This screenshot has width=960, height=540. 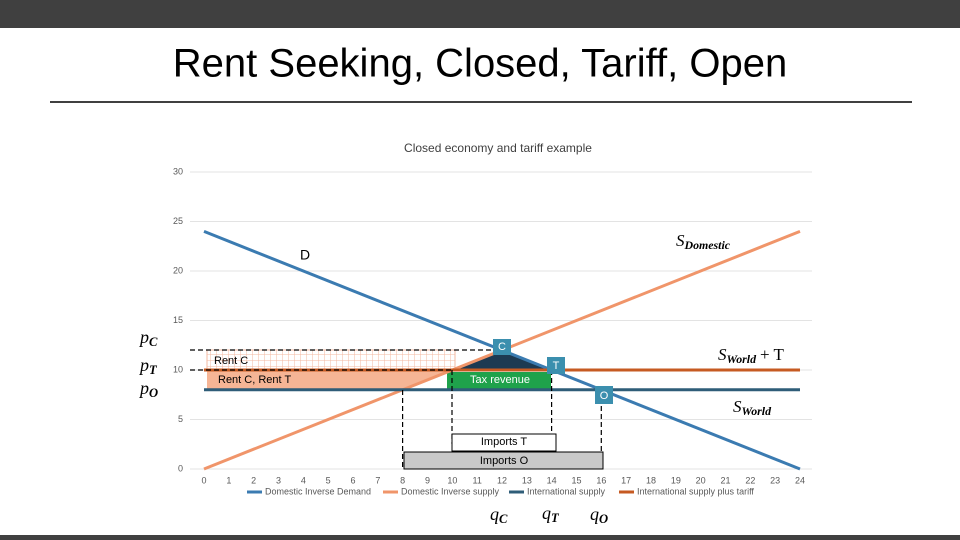 I want to click on math-label: qO, so click(x=599, y=515).